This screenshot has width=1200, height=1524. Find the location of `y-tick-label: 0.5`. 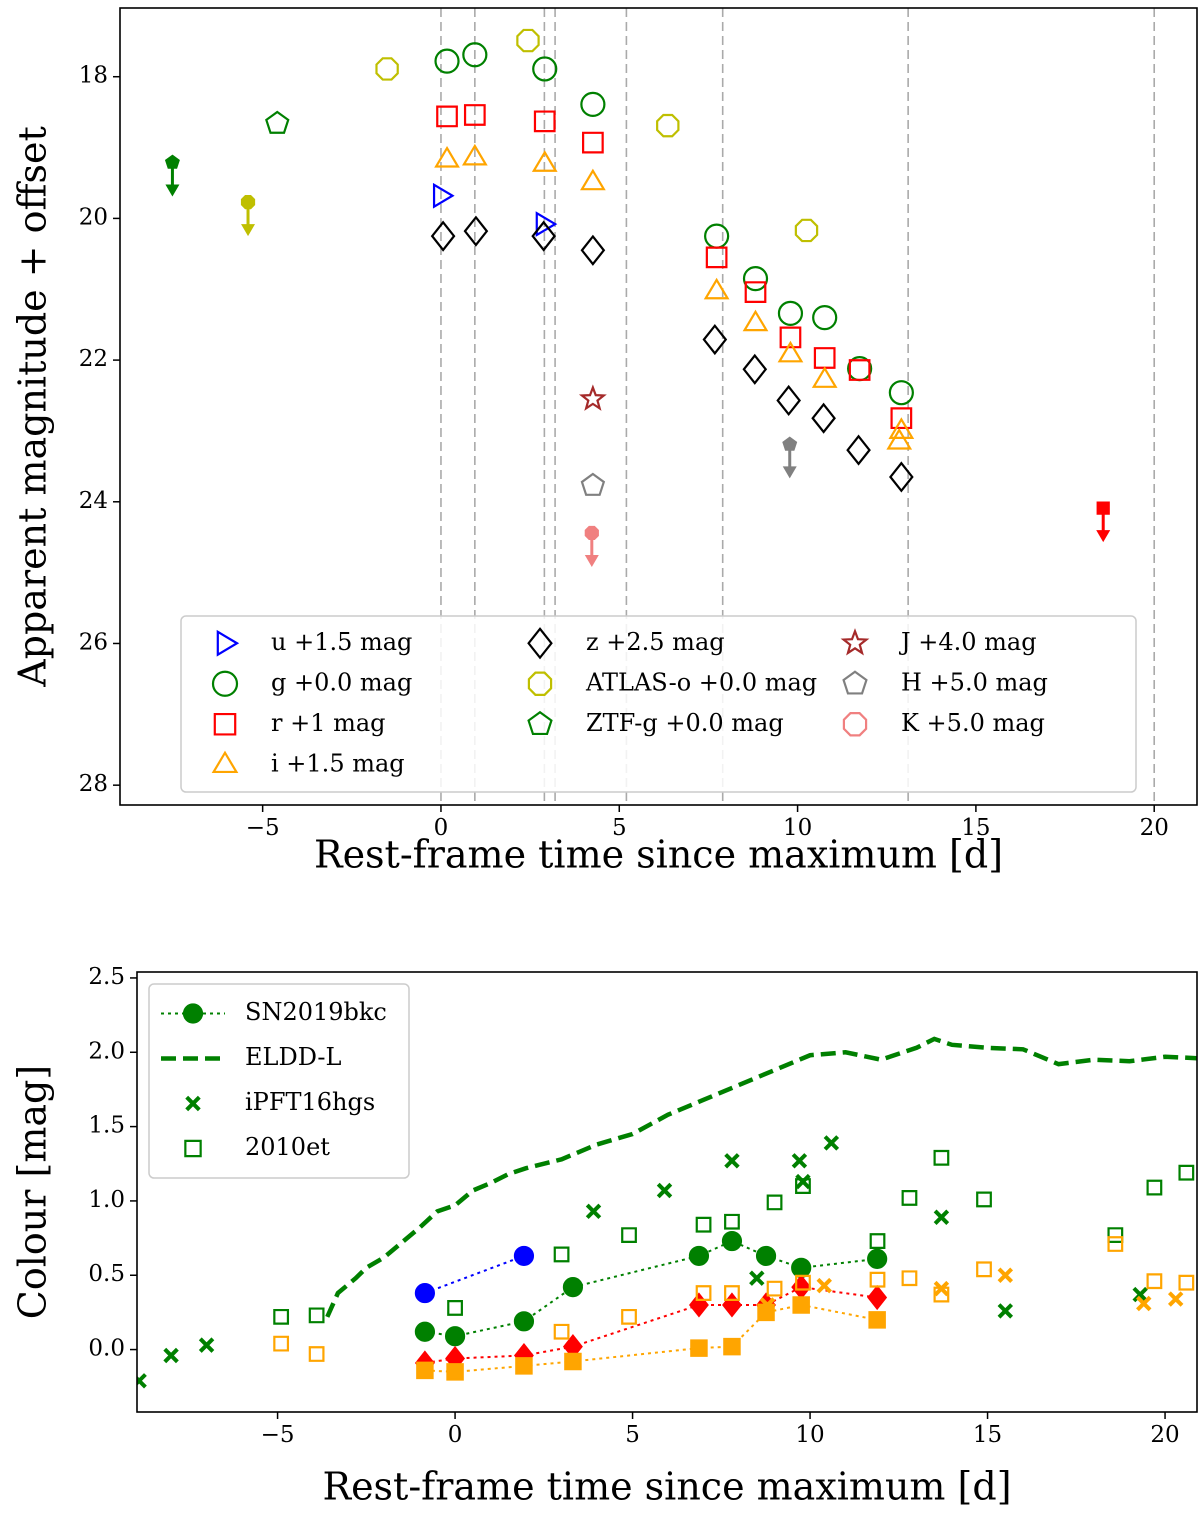

y-tick-label: 0.5 is located at coordinates (106, 1274).